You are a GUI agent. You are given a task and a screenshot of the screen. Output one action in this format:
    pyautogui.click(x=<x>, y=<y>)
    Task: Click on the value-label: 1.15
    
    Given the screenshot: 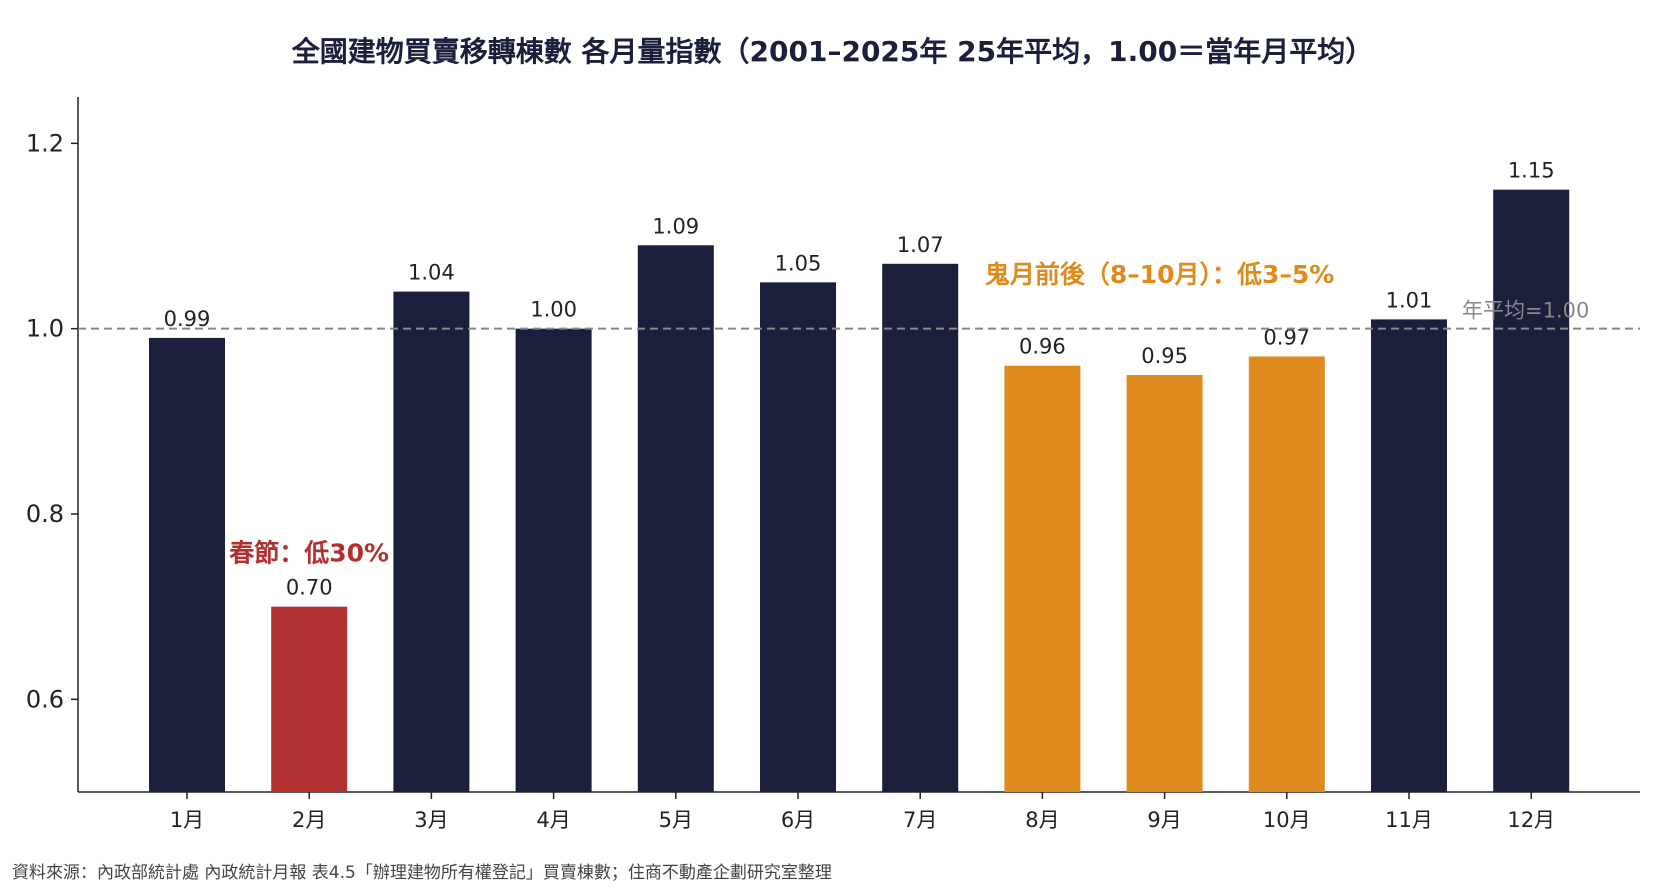 What is the action you would take?
    pyautogui.click(x=1531, y=171)
    